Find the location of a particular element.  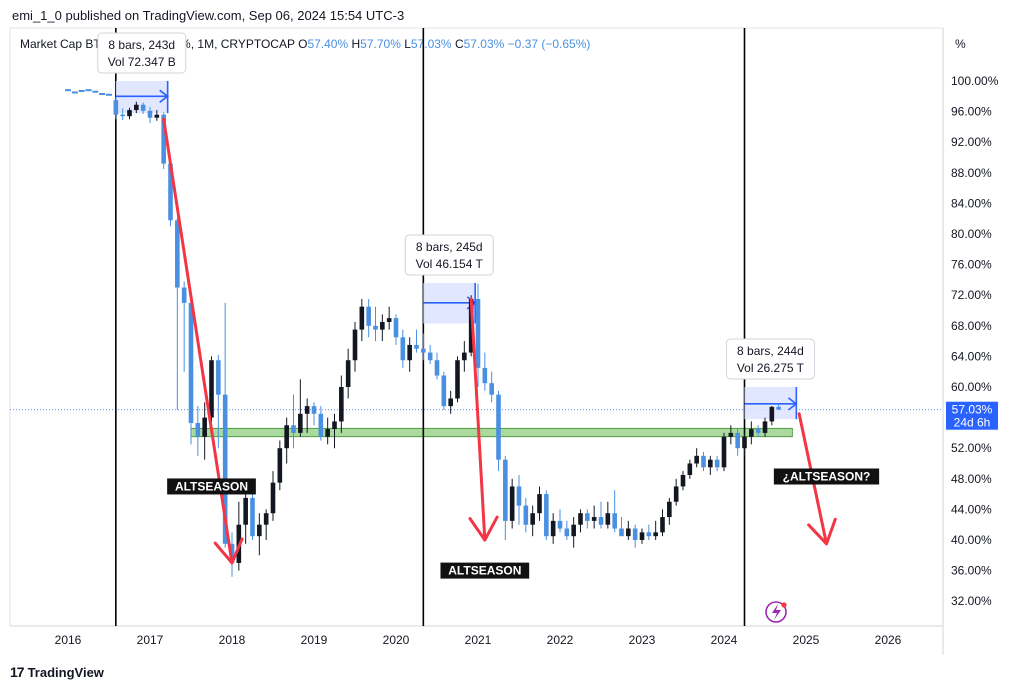

x-tick-label: 2026 is located at coordinates (888, 640).